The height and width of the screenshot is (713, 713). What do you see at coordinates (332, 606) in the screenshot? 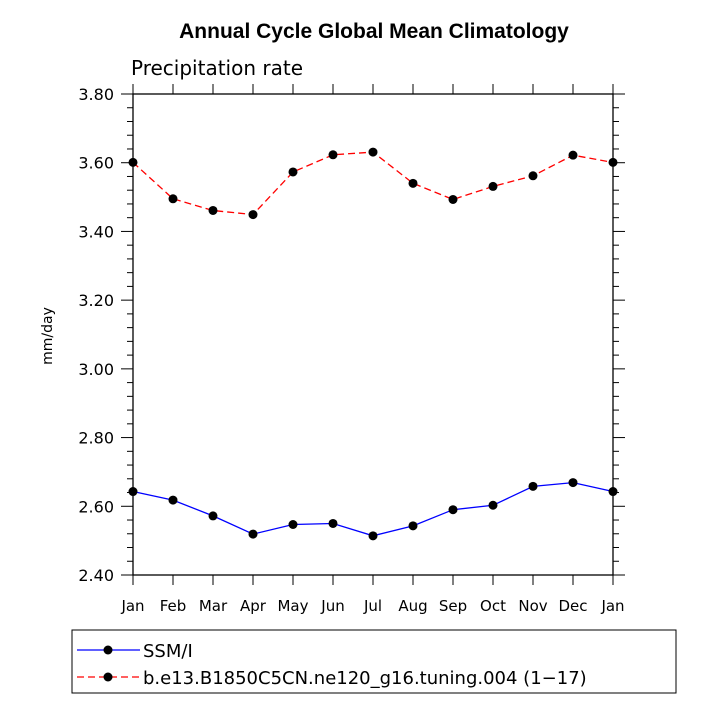
I see `x-tick-label: Jun` at bounding box center [332, 606].